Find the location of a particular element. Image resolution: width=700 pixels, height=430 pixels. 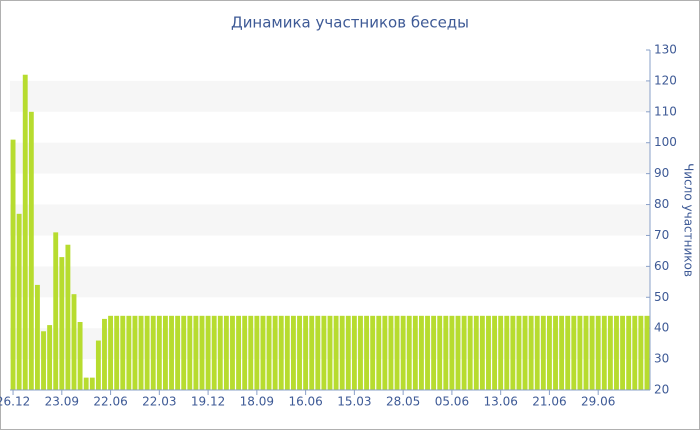

y-tick-label: 60 is located at coordinates (661, 266).